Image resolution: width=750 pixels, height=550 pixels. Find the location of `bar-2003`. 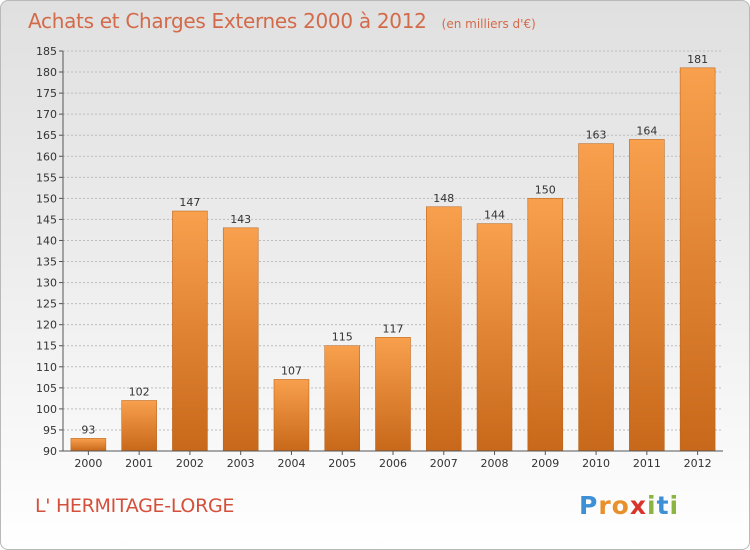

bar-2003 is located at coordinates (240, 339).